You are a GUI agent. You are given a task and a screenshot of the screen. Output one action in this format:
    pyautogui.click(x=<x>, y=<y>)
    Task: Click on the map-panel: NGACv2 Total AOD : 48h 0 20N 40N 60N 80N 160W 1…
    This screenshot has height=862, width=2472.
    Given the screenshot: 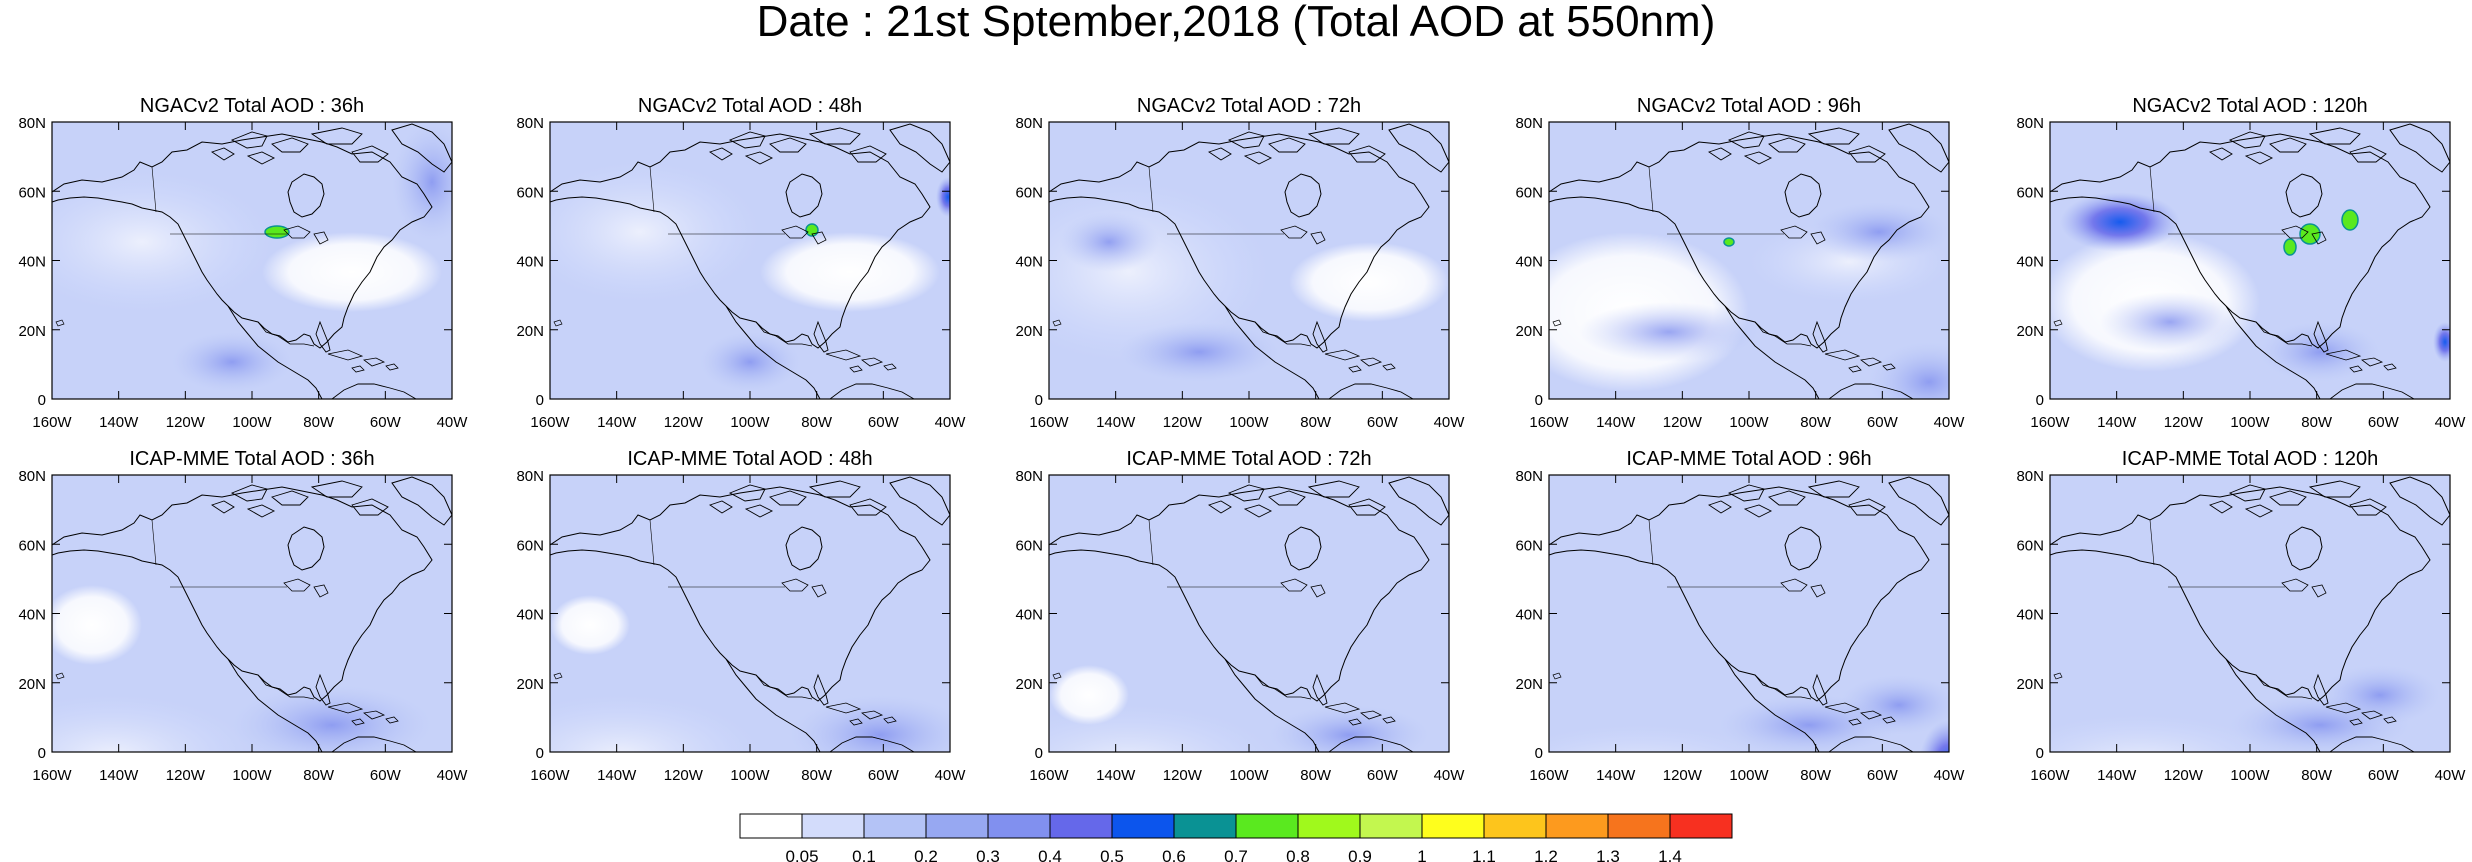 What is the action you would take?
    pyautogui.click(x=741, y=263)
    